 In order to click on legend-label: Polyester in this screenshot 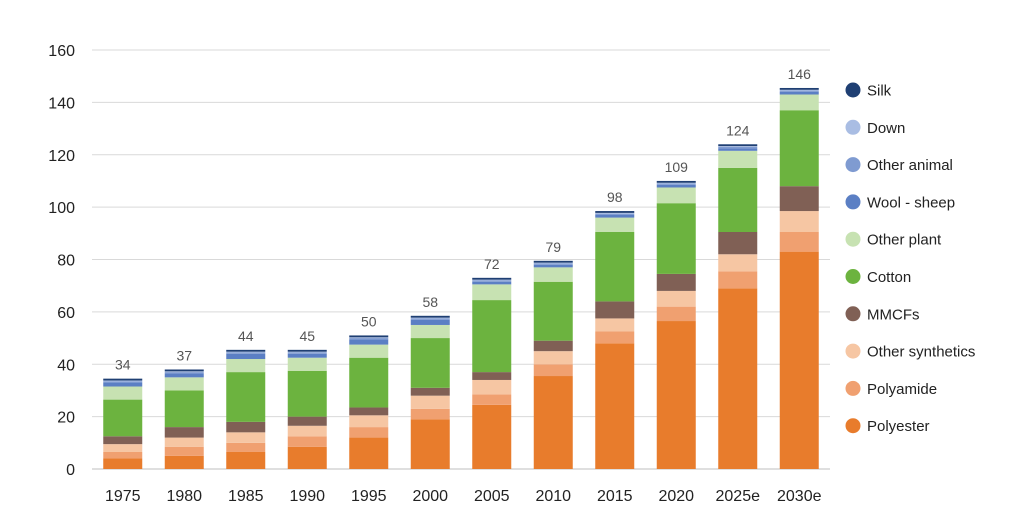, I will do `click(898, 426)`.